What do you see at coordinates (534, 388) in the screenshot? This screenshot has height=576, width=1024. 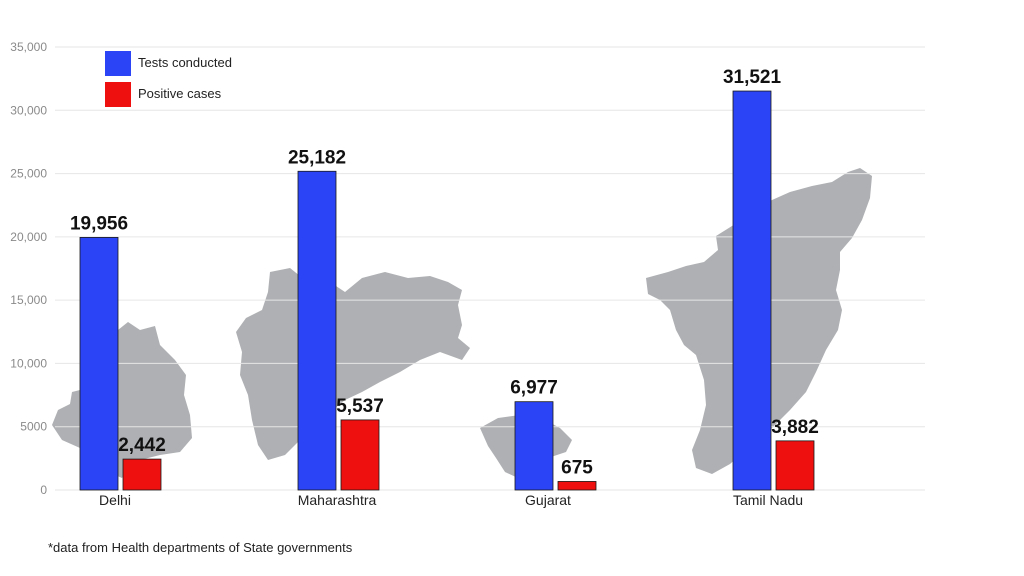 I see `value-label: 6,977` at bounding box center [534, 388].